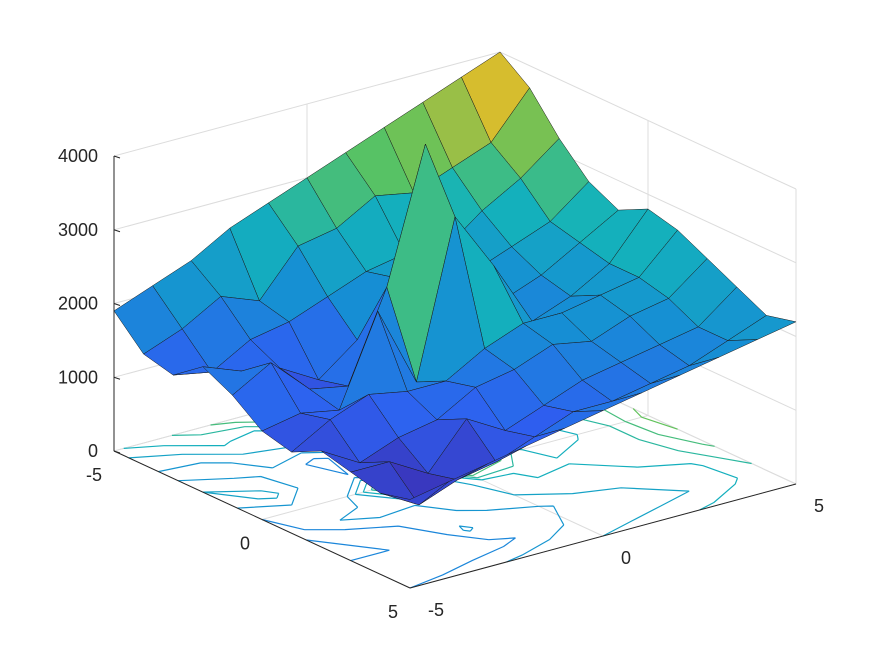  Describe the element at coordinates (245, 544) in the screenshot. I see `front-left-tick-label-1: 0` at that location.